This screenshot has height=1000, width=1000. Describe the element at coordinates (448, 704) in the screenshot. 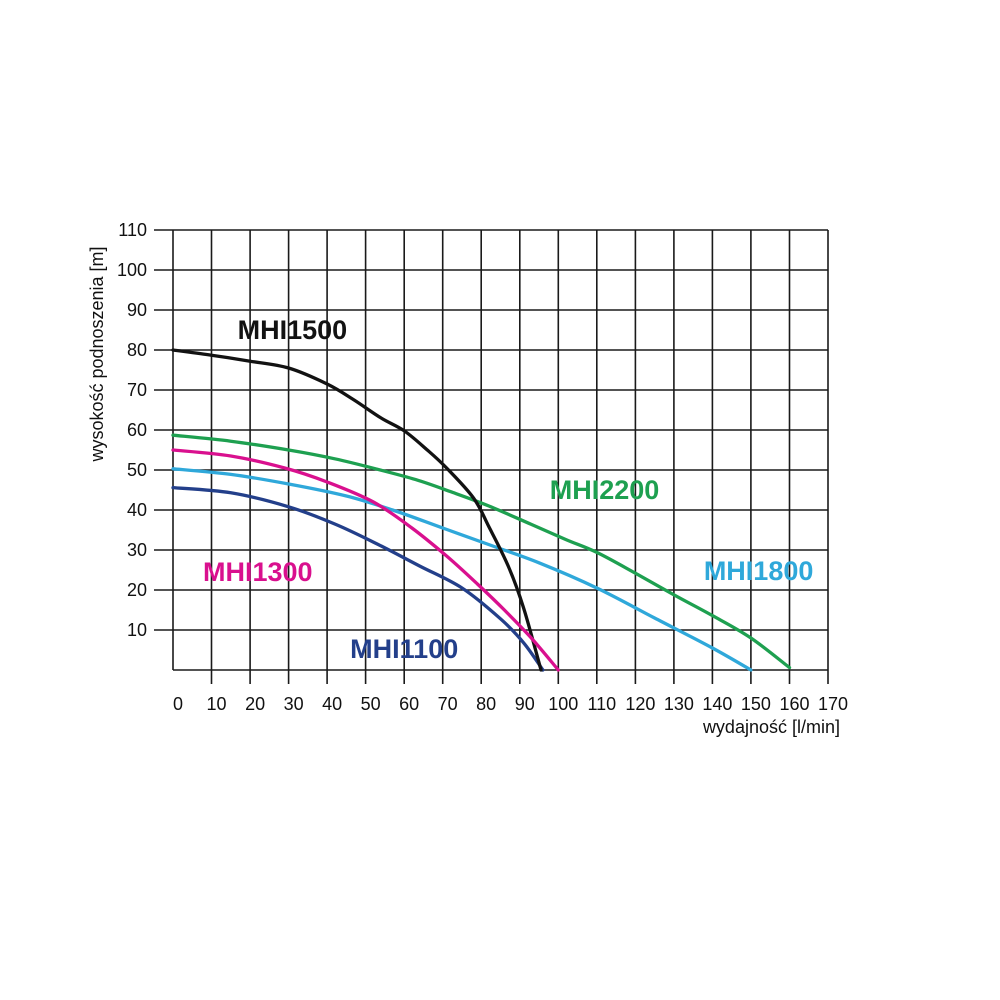

I see `x-tick-label: 70` at that location.